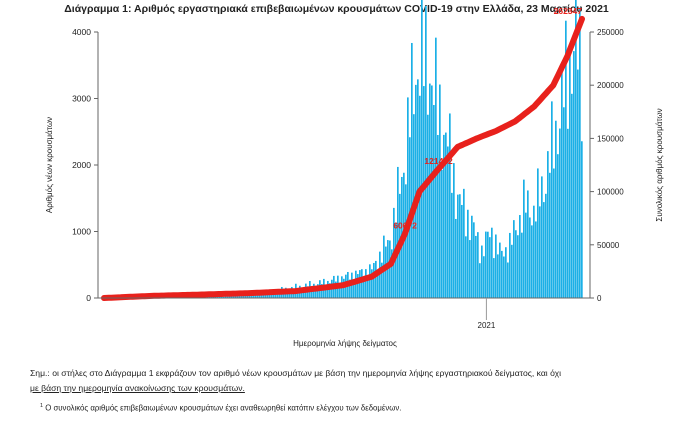 The width and height of the screenshot is (673, 425). Describe the element at coordinates (88, 298) in the screenshot. I see `y-tick-label: 0` at that location.